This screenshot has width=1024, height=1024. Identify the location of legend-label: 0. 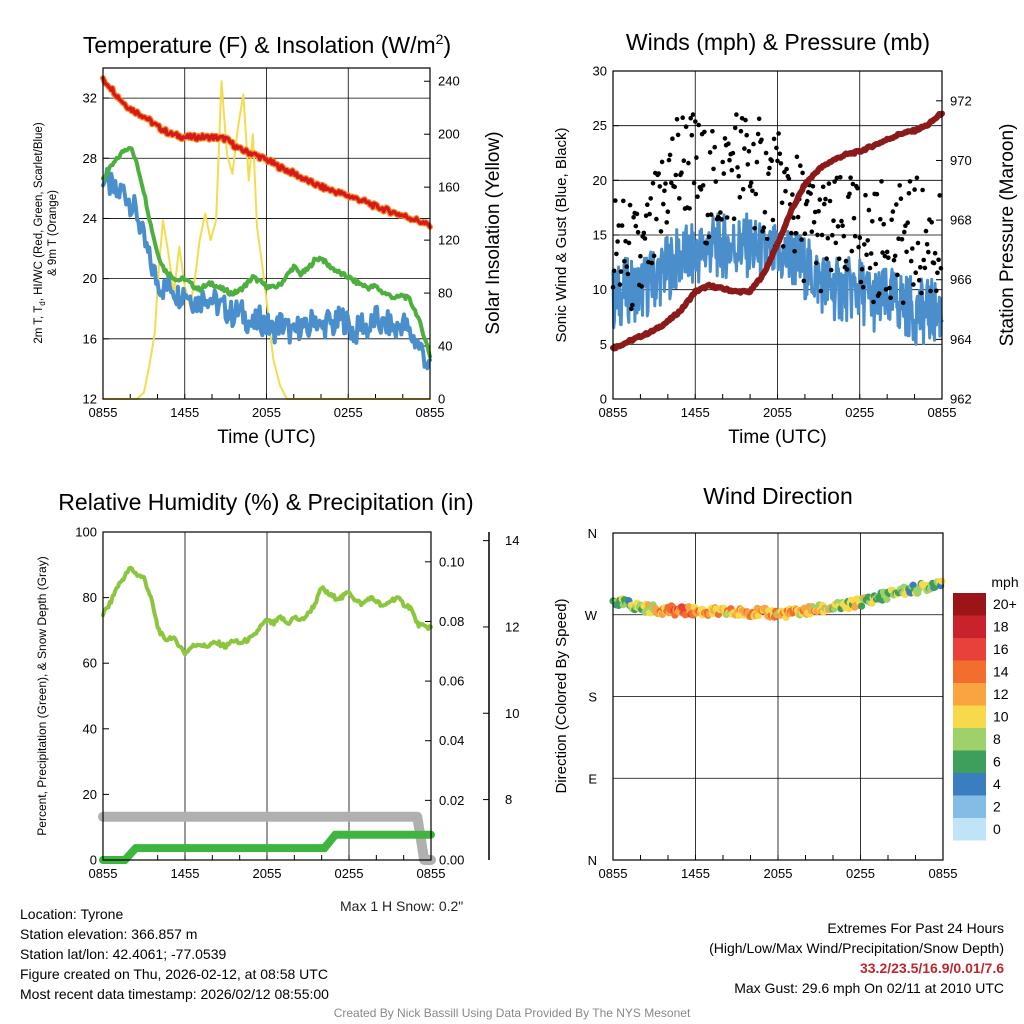
(997, 829).